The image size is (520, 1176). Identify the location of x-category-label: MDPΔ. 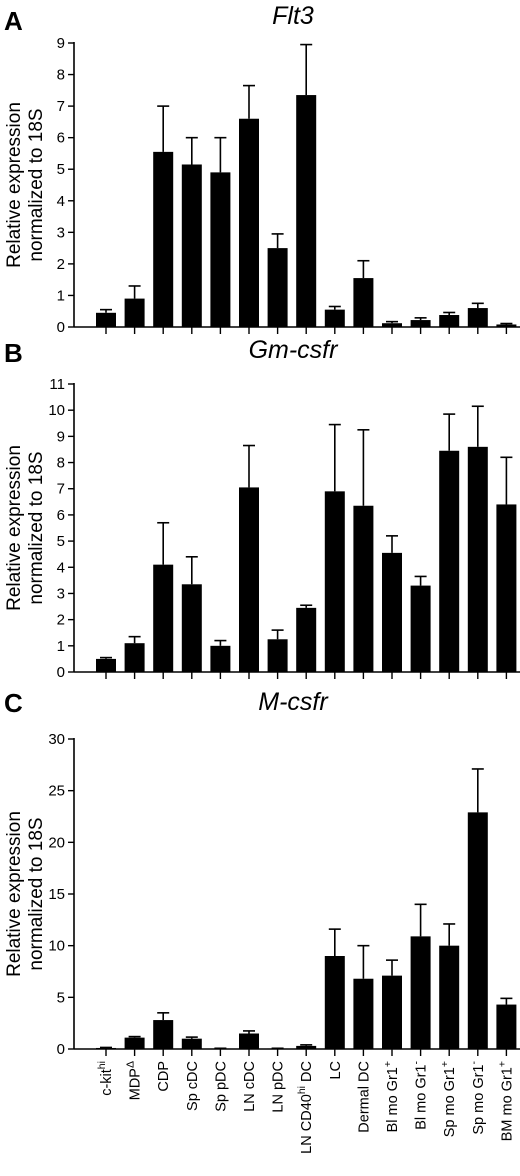
(134, 1080).